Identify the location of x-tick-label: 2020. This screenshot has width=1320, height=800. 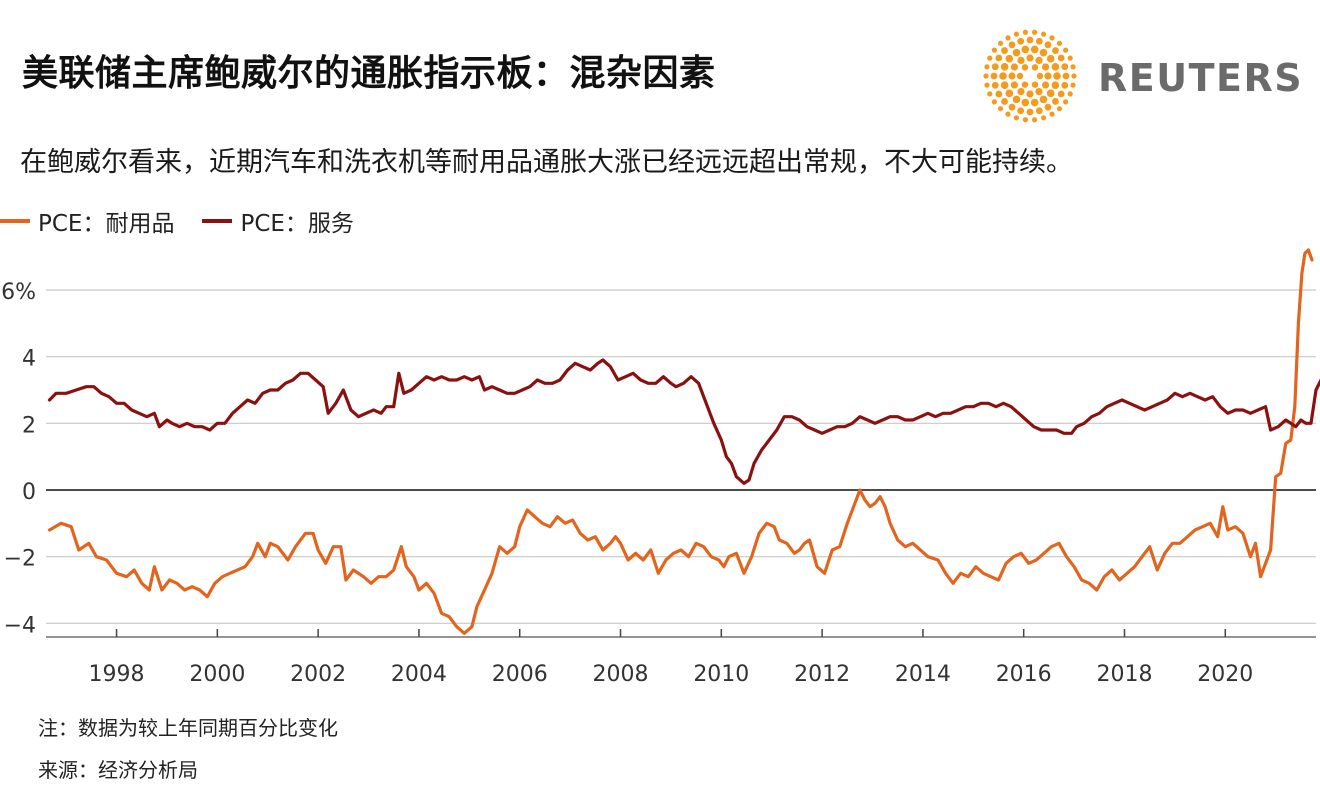
(1225, 674).